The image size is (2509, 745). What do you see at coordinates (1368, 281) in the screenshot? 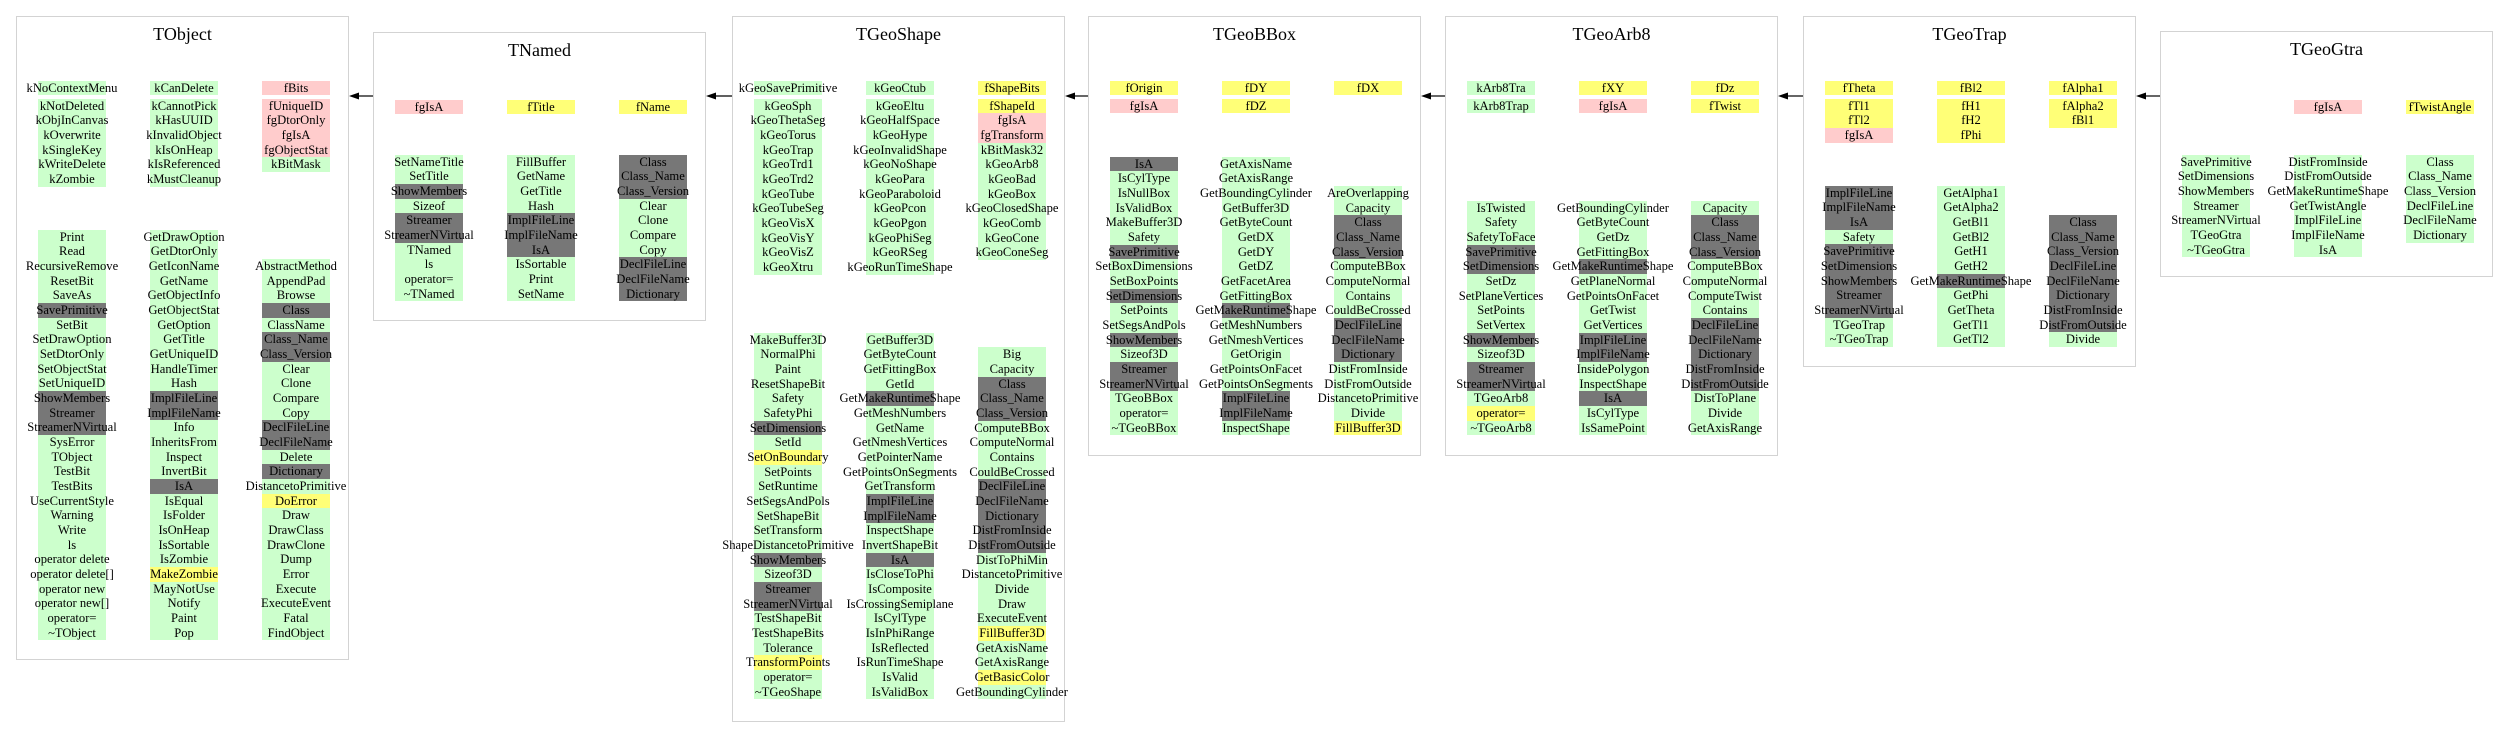
I see `method-item: ComputeNormal` at bounding box center [1368, 281].